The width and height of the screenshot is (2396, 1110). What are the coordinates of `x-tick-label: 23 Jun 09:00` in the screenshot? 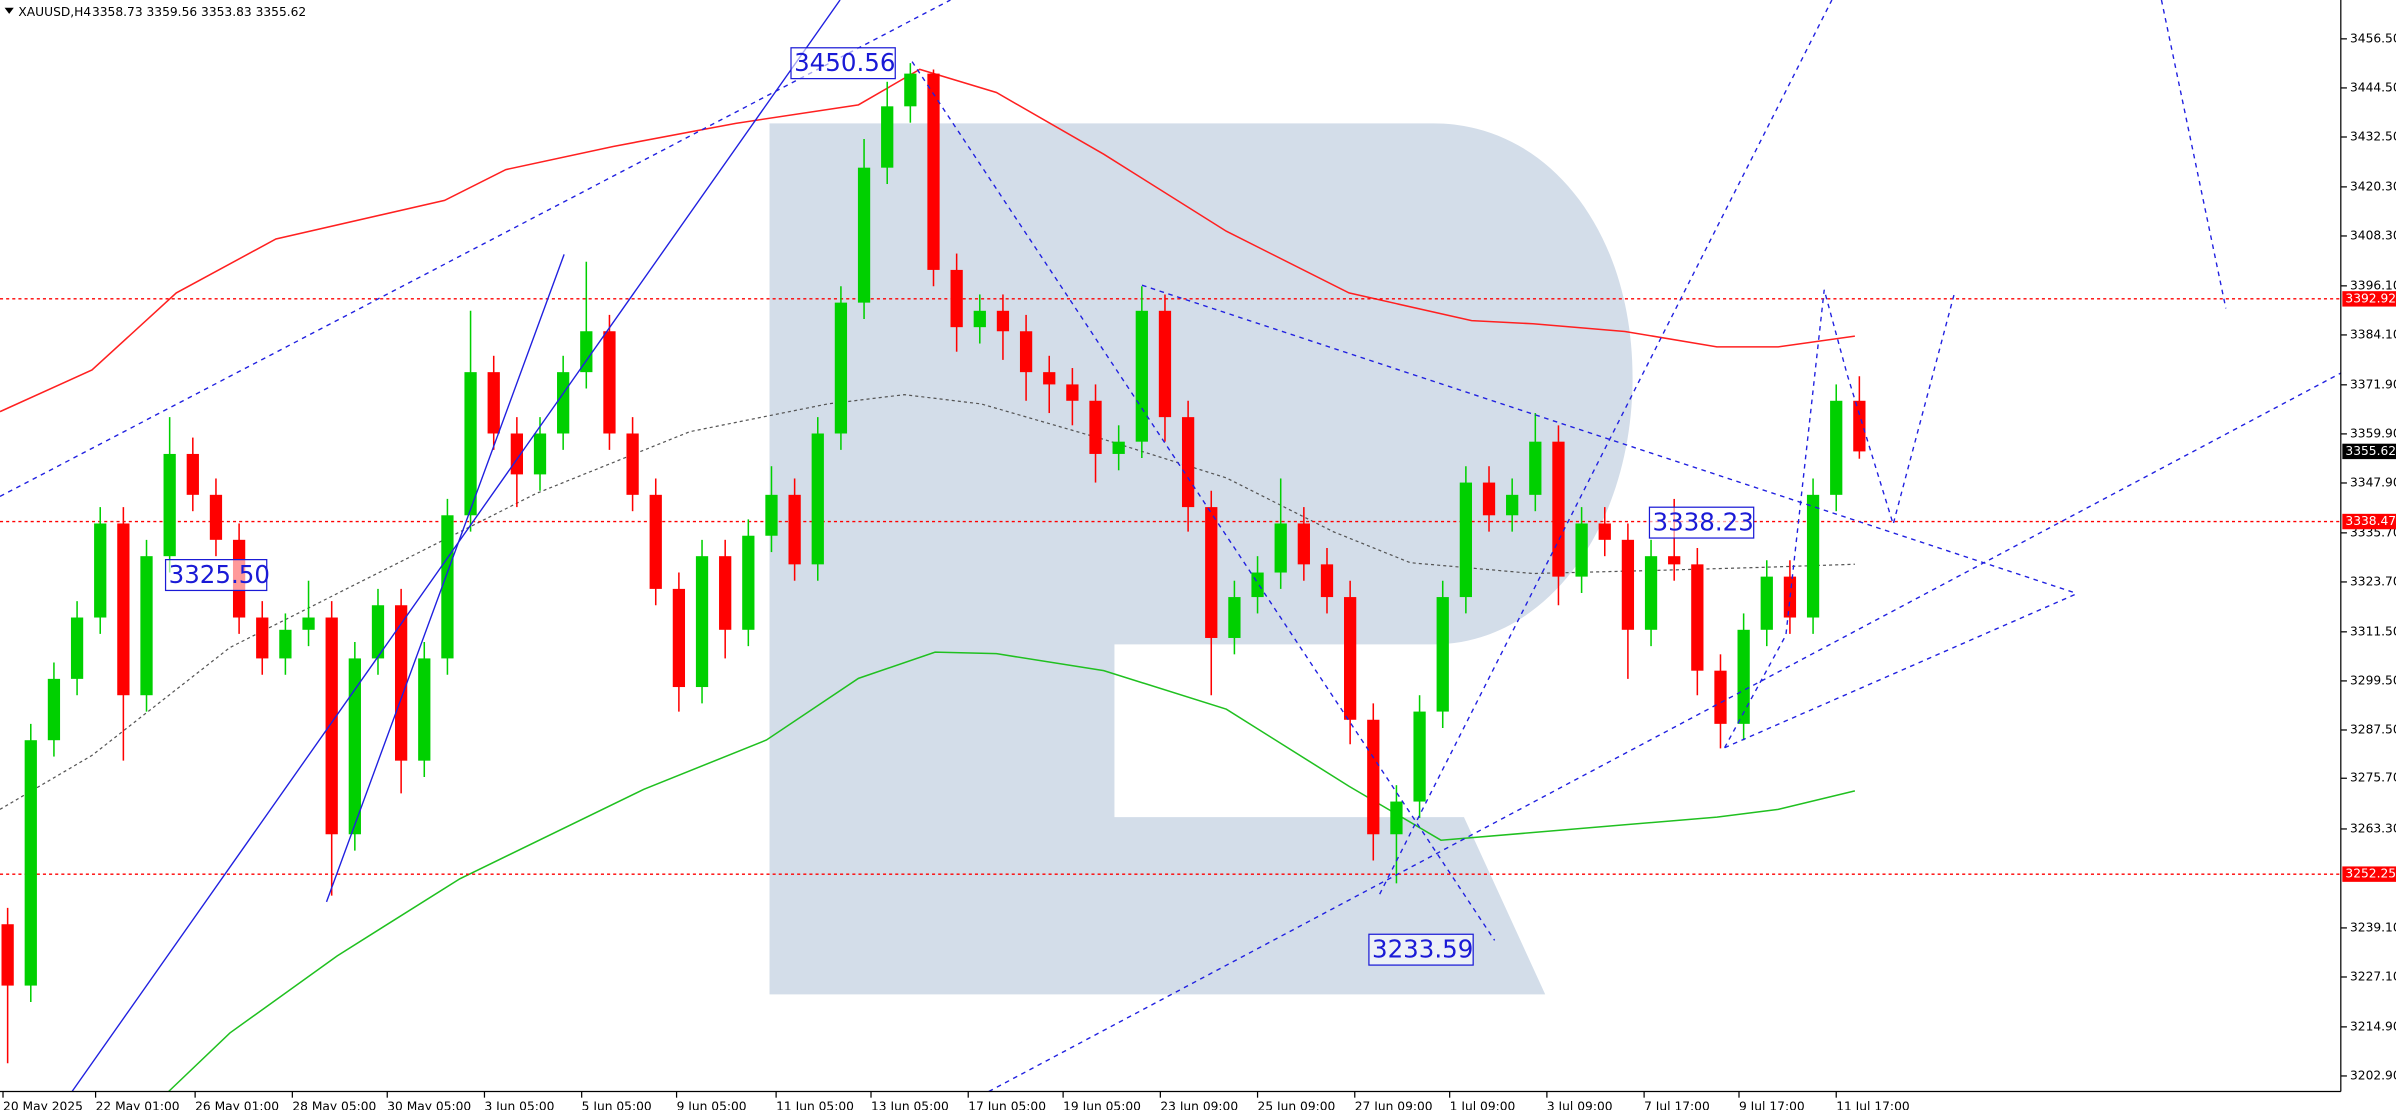 It's located at (1199, 1104).